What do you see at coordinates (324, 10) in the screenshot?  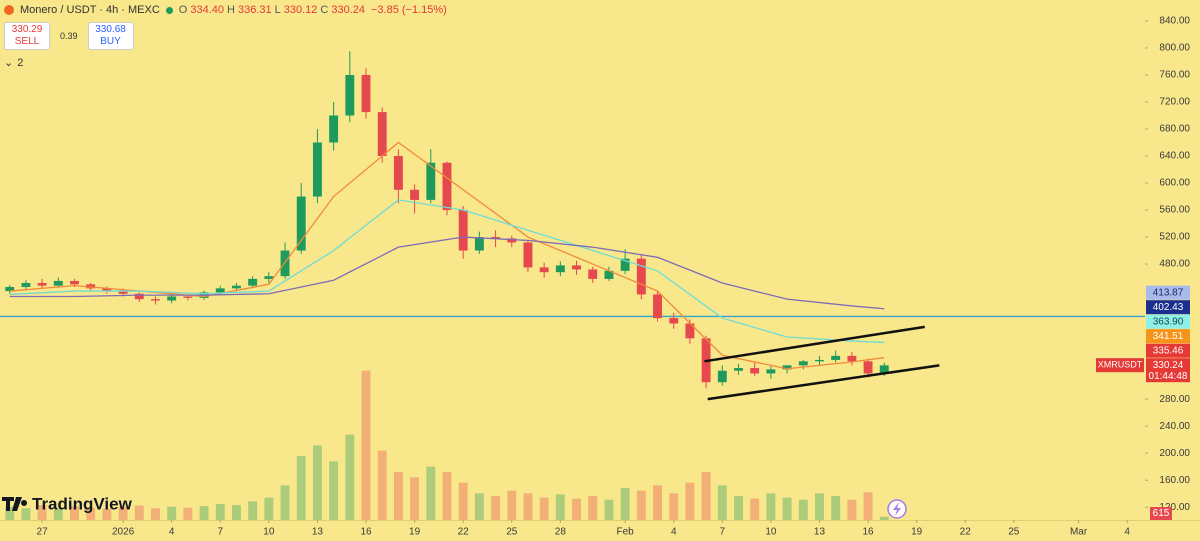 I see `ohlc-label: C` at bounding box center [324, 10].